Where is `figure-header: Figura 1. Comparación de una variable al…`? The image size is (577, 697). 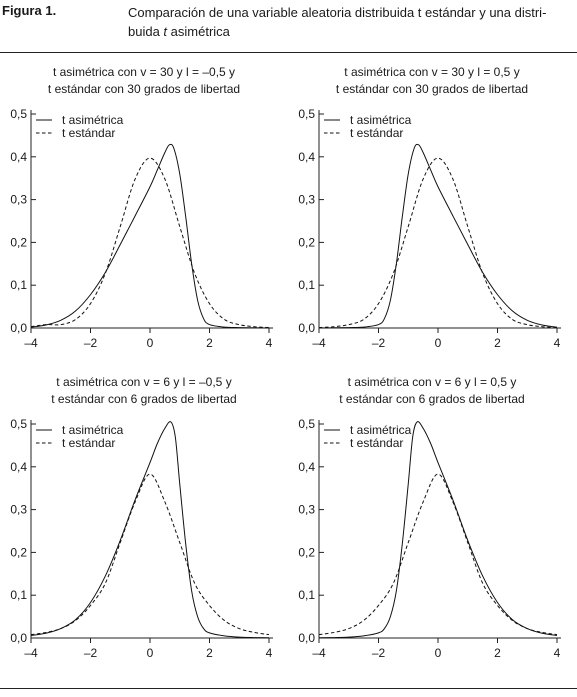
figure-header: Figura 1. Comparación de una variable al… is located at coordinates (288, 26).